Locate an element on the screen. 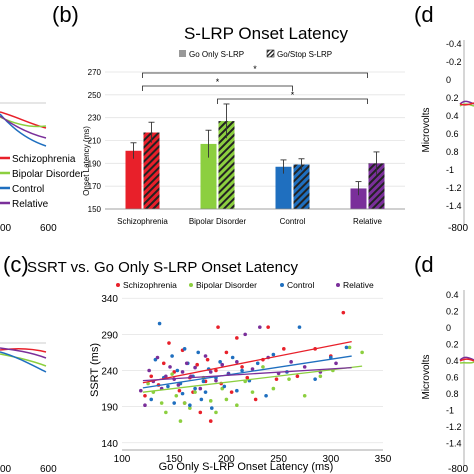 This screenshot has width=474, height=474. bar-ylabel: Onset Latency (ms) is located at coordinates (86, 161).